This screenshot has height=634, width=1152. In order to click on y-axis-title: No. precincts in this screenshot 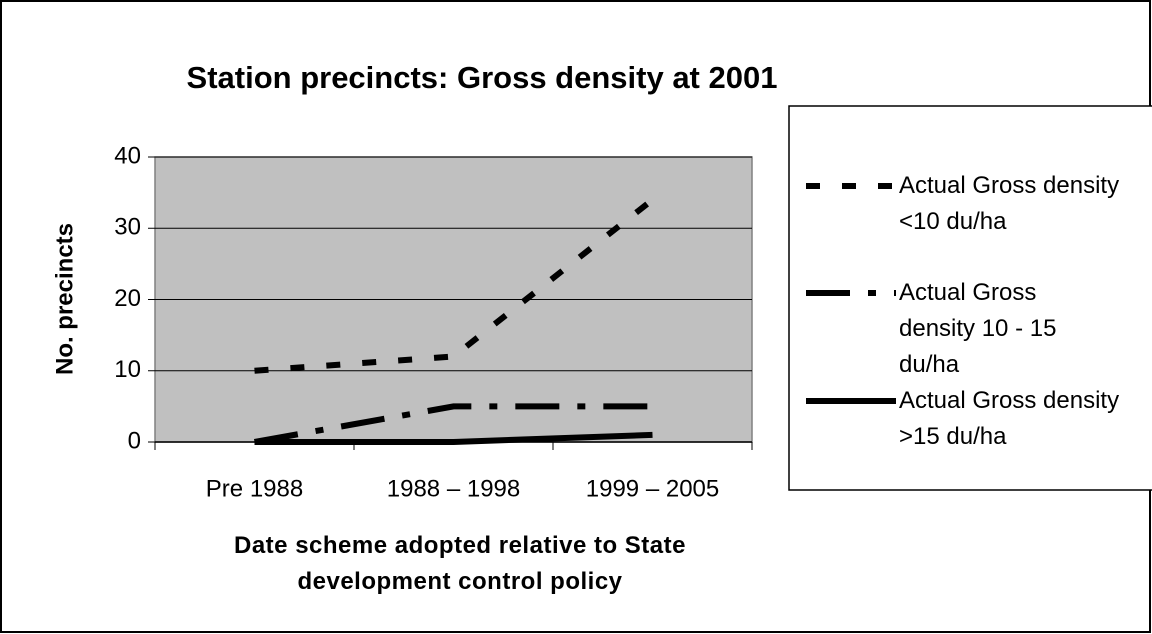, I will do `click(64, 299)`.